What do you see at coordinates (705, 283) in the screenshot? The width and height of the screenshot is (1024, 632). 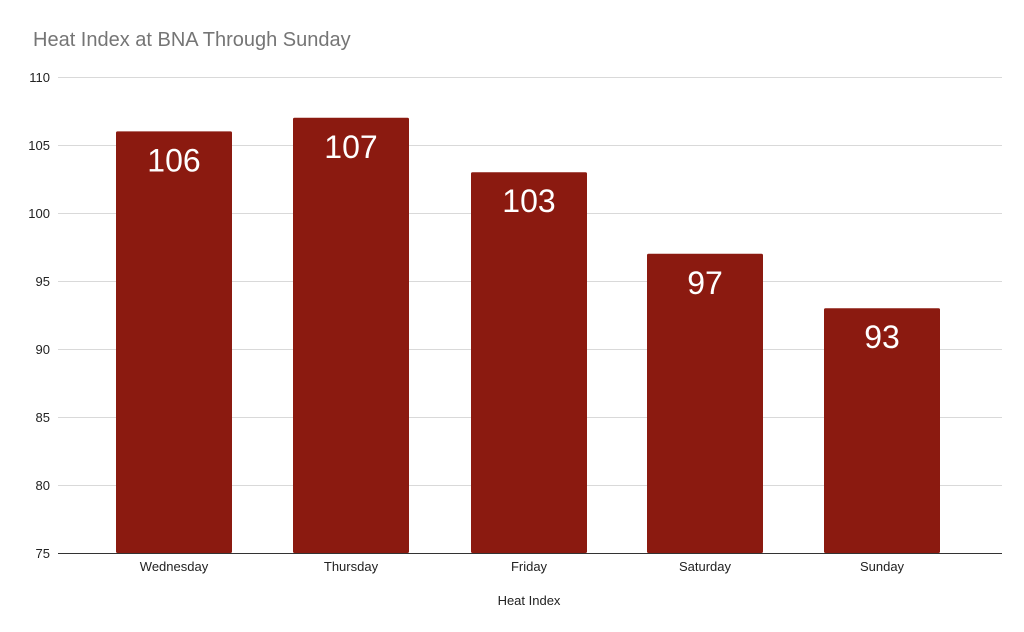 I see `data-label-saturday: 97` at bounding box center [705, 283].